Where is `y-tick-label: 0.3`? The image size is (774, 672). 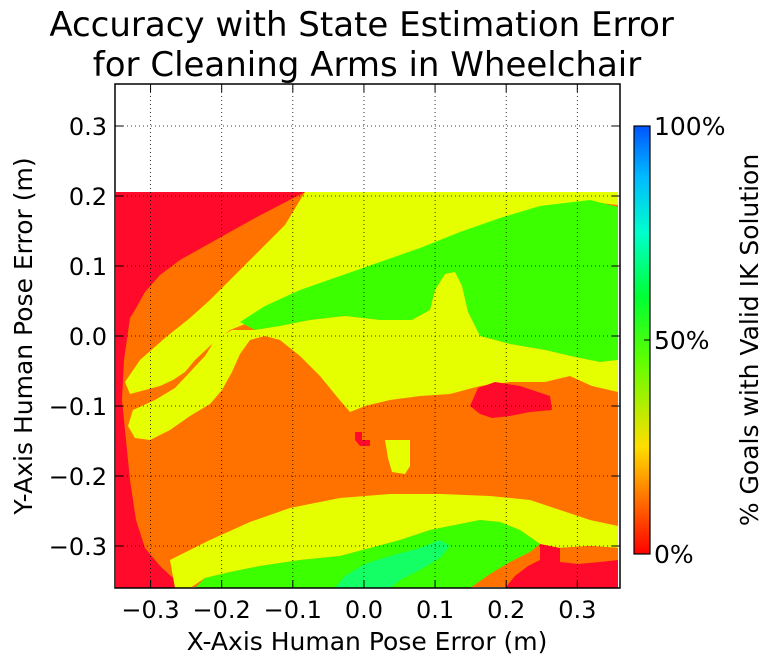 y-tick-label: 0.3 is located at coordinates (88, 127).